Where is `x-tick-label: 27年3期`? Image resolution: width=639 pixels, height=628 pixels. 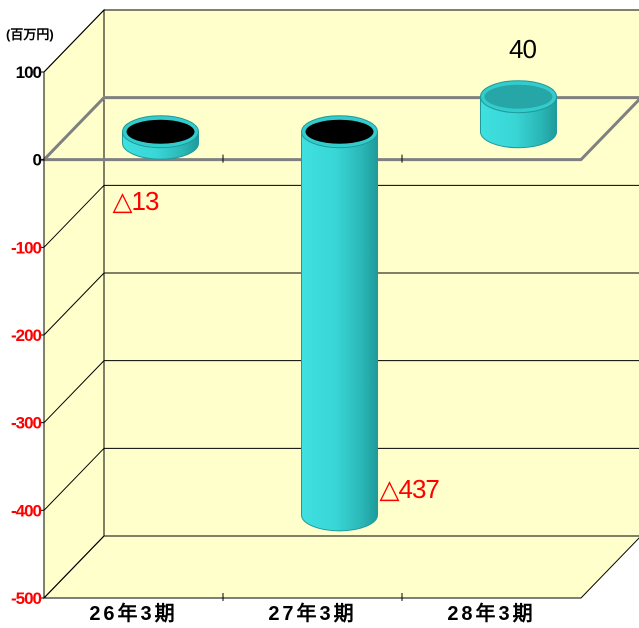
x-tick-label: 27年3期 is located at coordinates (312, 613).